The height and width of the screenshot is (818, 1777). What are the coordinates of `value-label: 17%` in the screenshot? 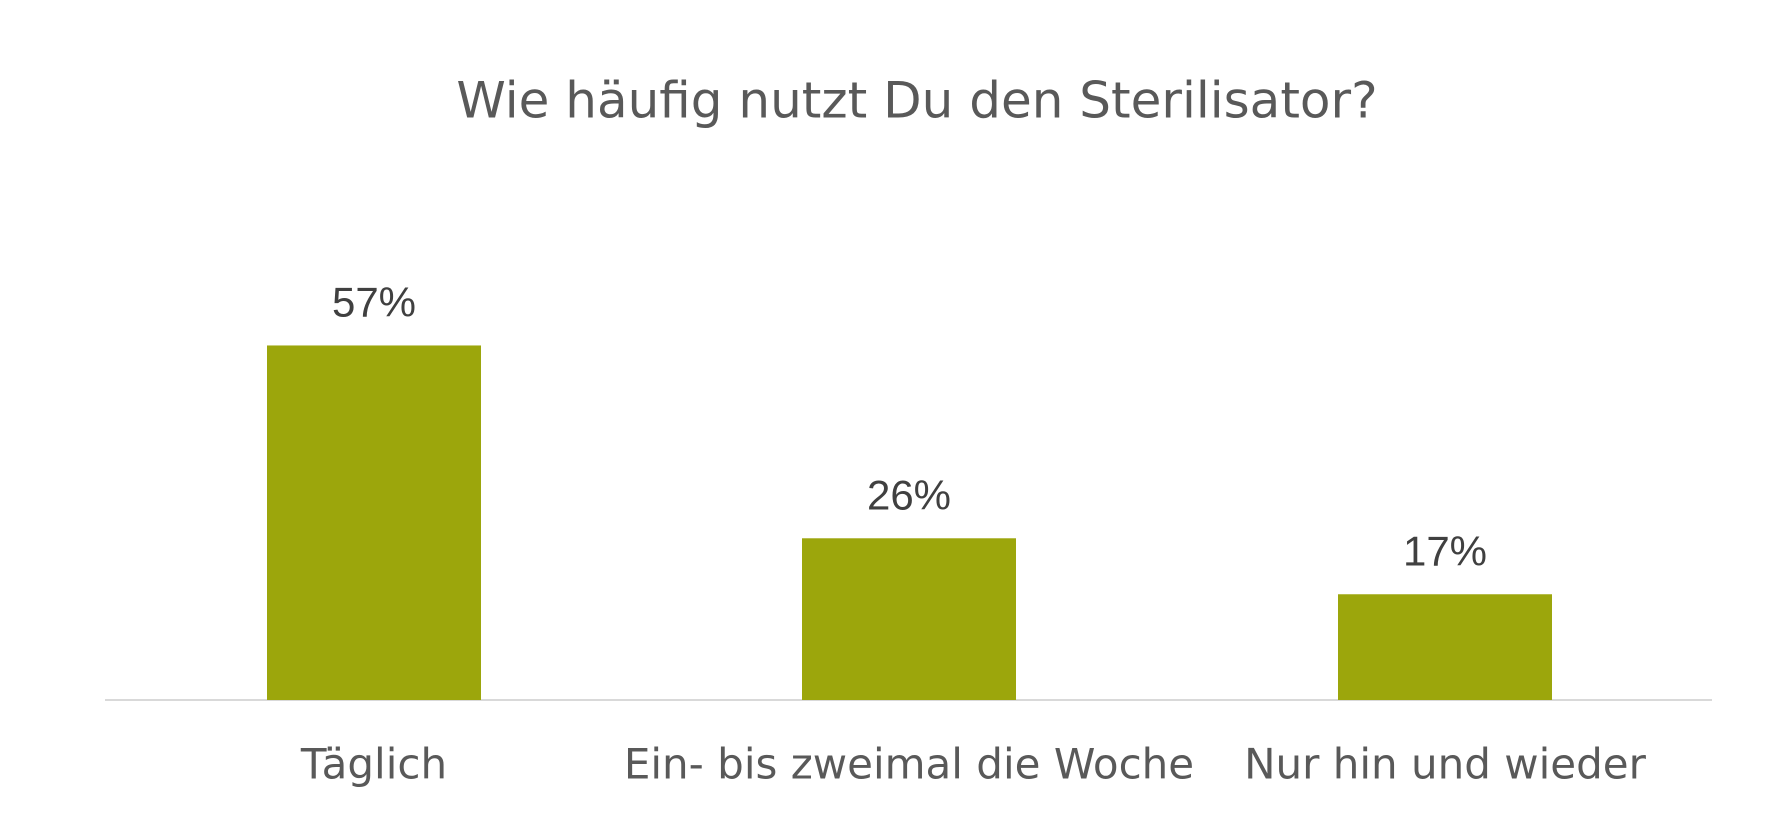 It's located at (1445, 550).